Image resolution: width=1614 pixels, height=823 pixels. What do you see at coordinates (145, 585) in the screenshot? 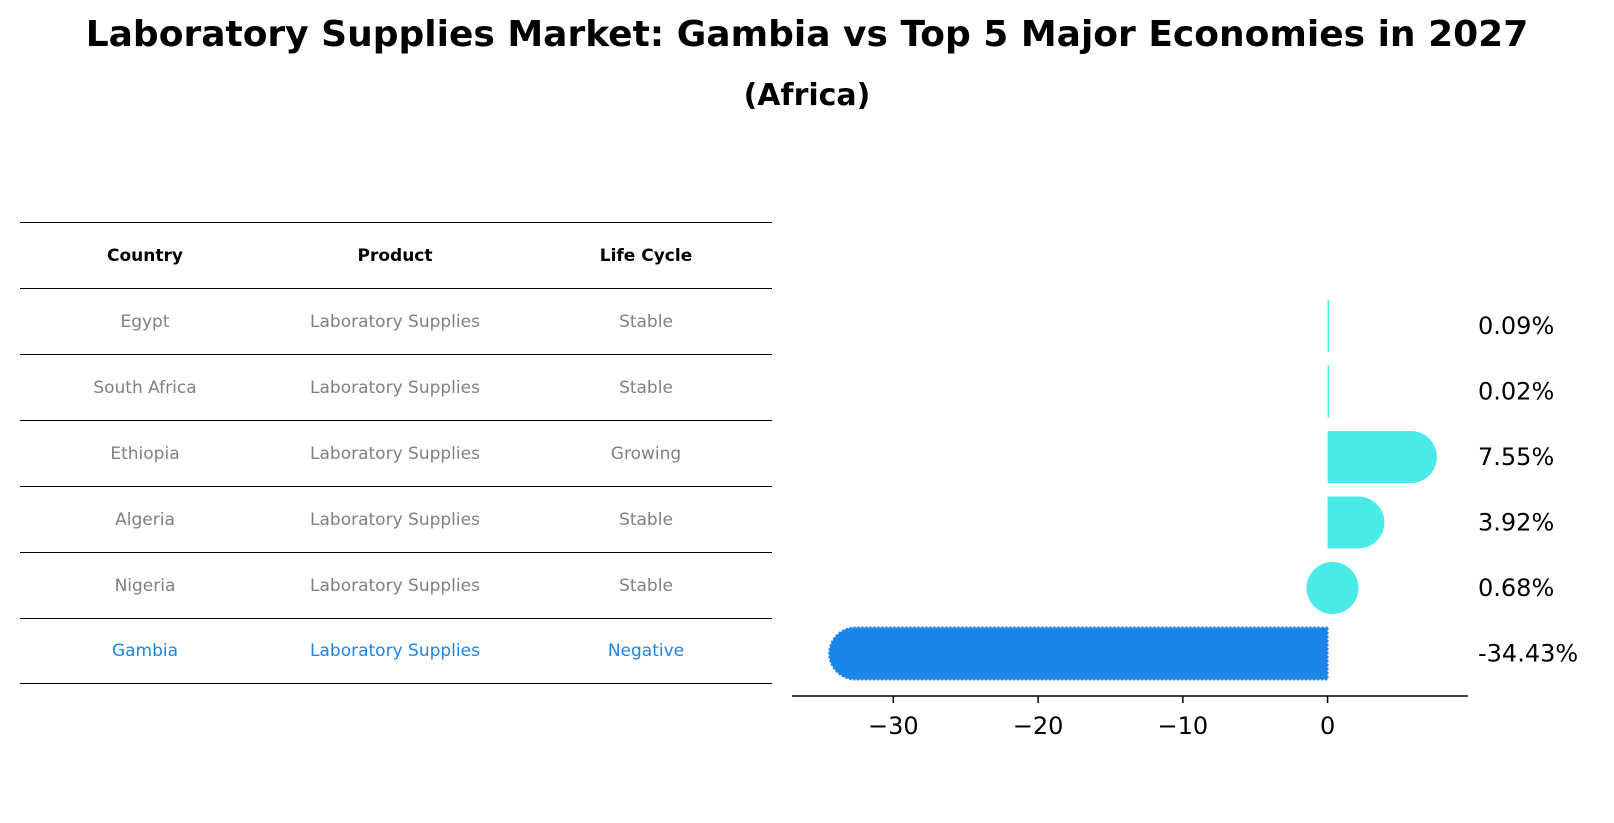
I see `country-cell: Nigeria` at bounding box center [145, 585].